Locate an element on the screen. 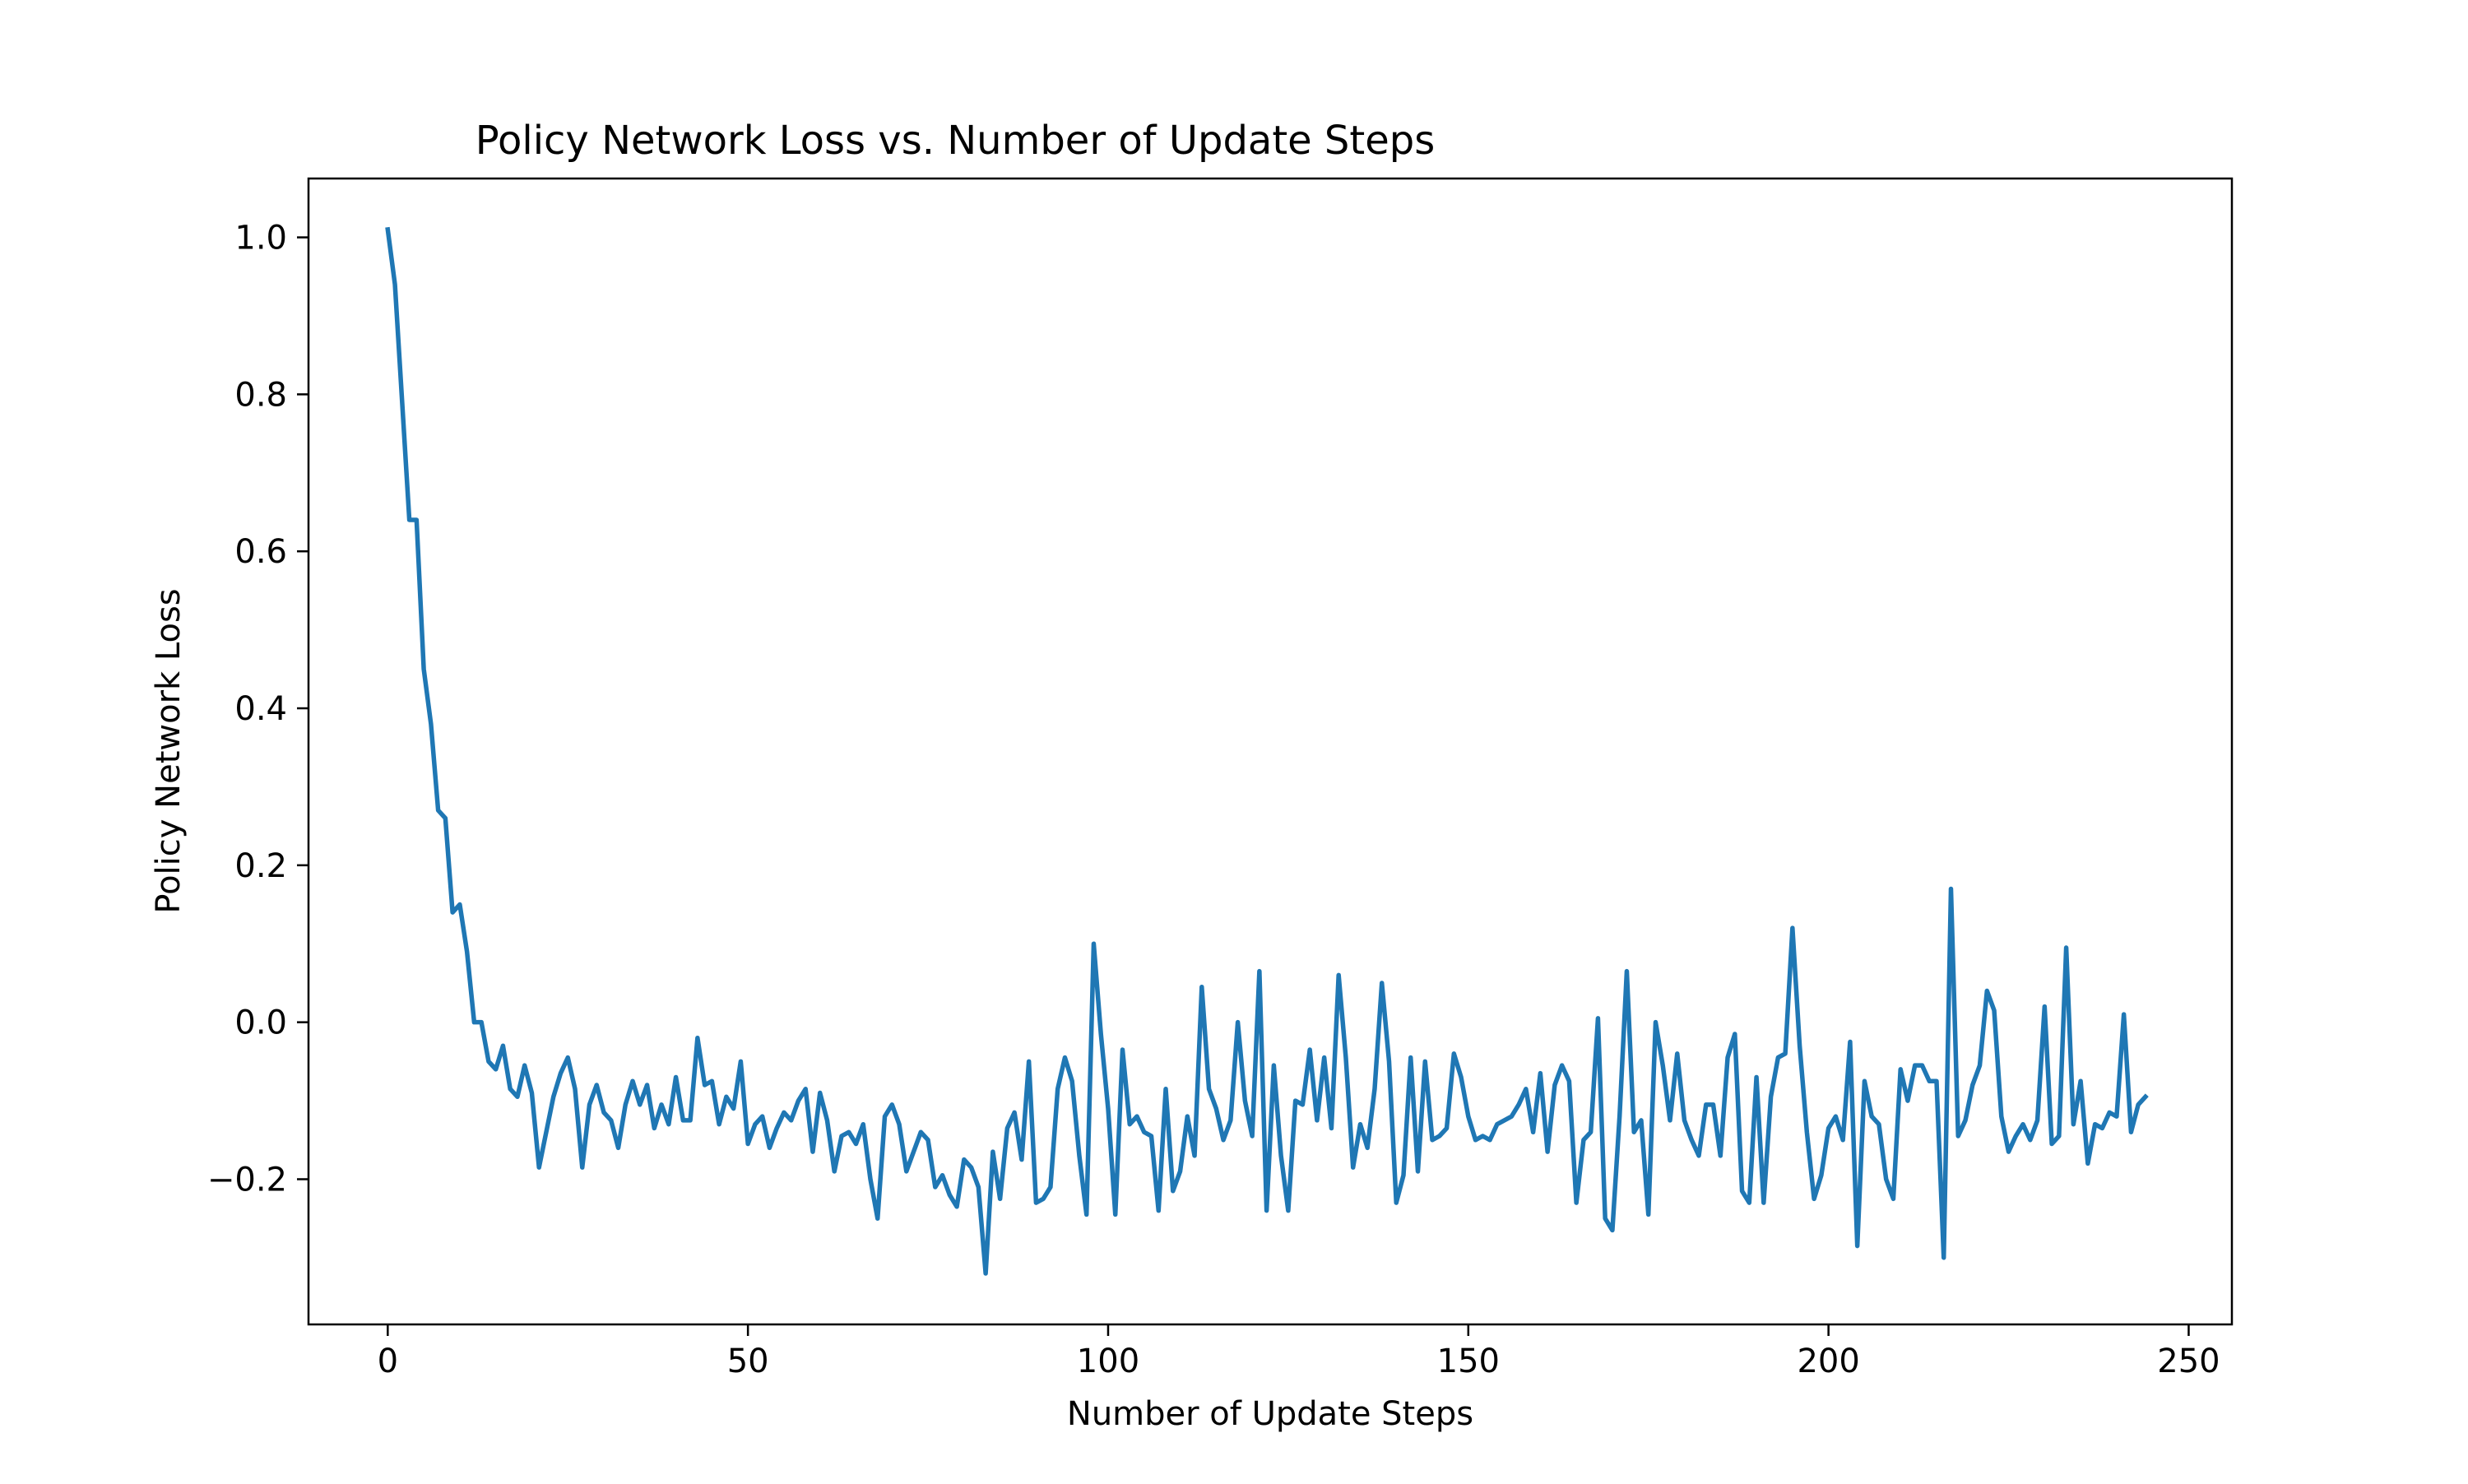  x-tick-label: 250 is located at coordinates (2188, 1361).